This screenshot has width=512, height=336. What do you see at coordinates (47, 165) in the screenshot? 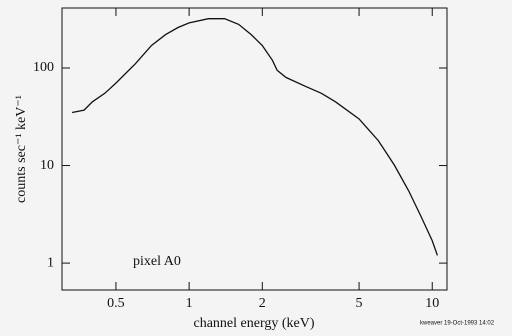
I see `y-tick-label: 10` at bounding box center [47, 165].